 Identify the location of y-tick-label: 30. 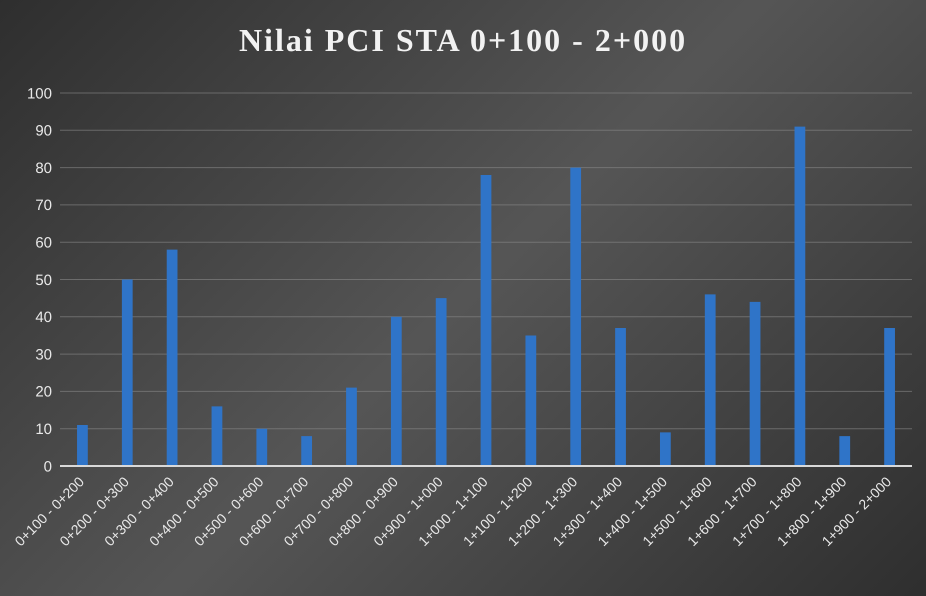
(43, 355).